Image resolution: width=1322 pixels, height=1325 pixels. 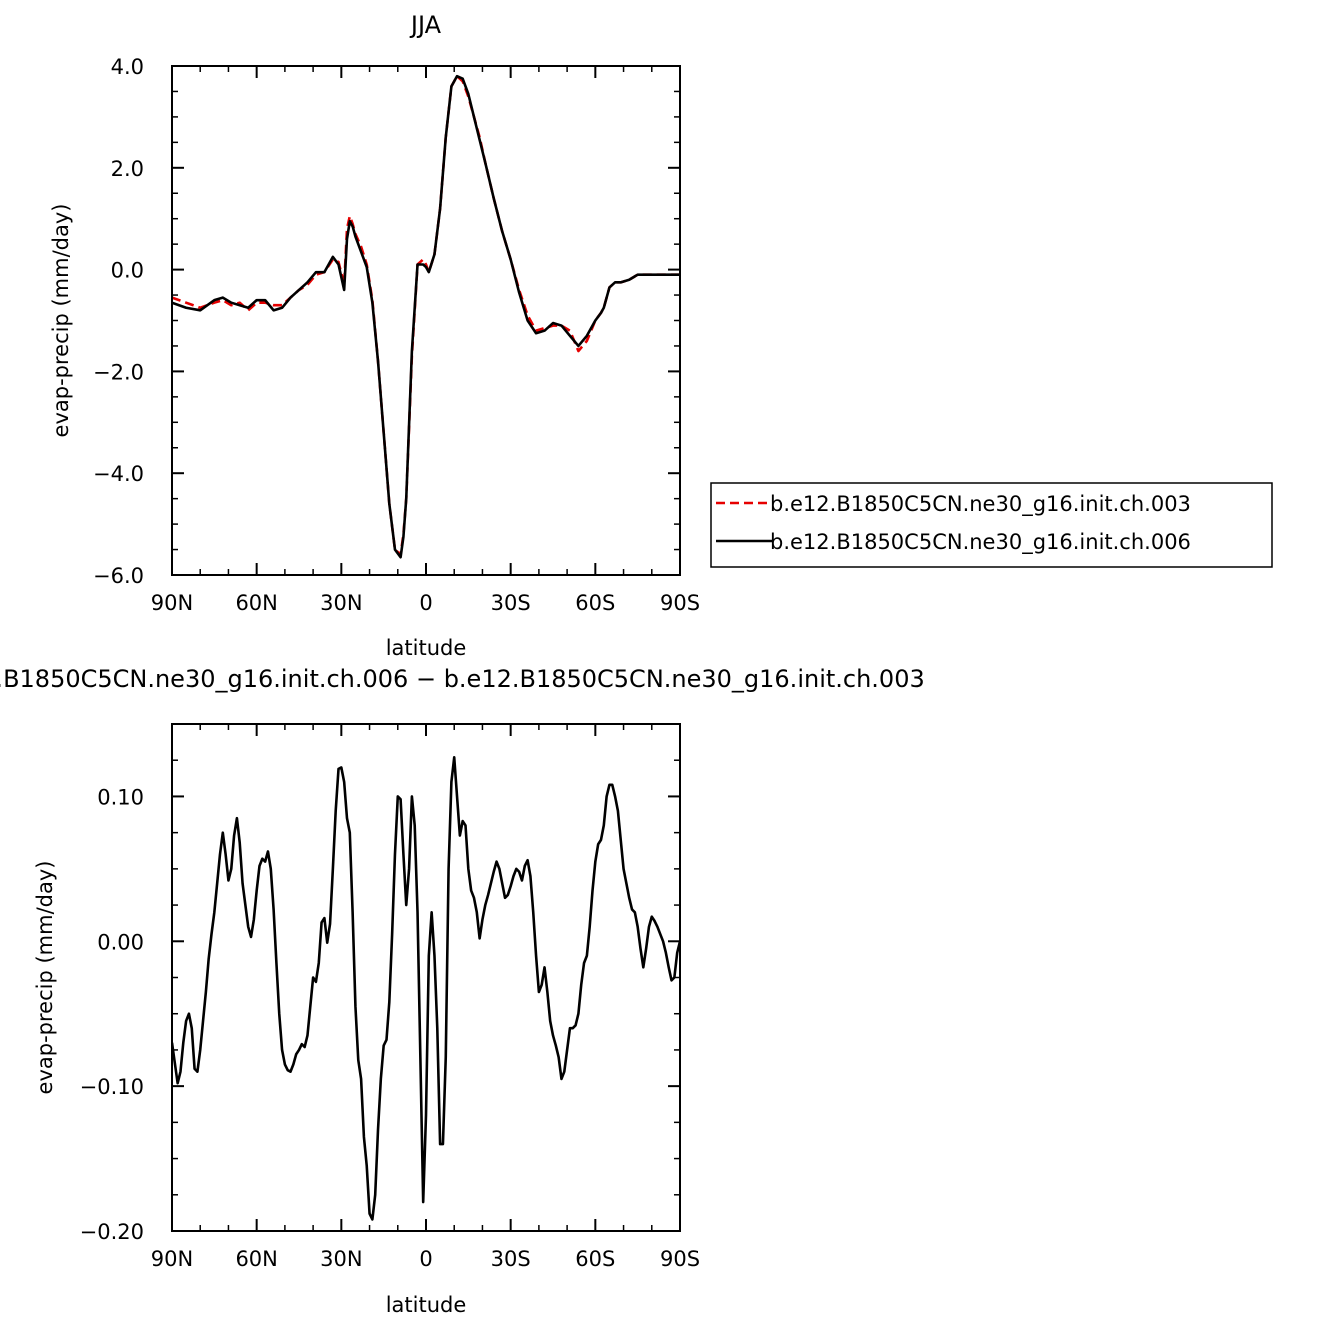 I want to click on panel1-series-2-line, so click(x=426, y=316).